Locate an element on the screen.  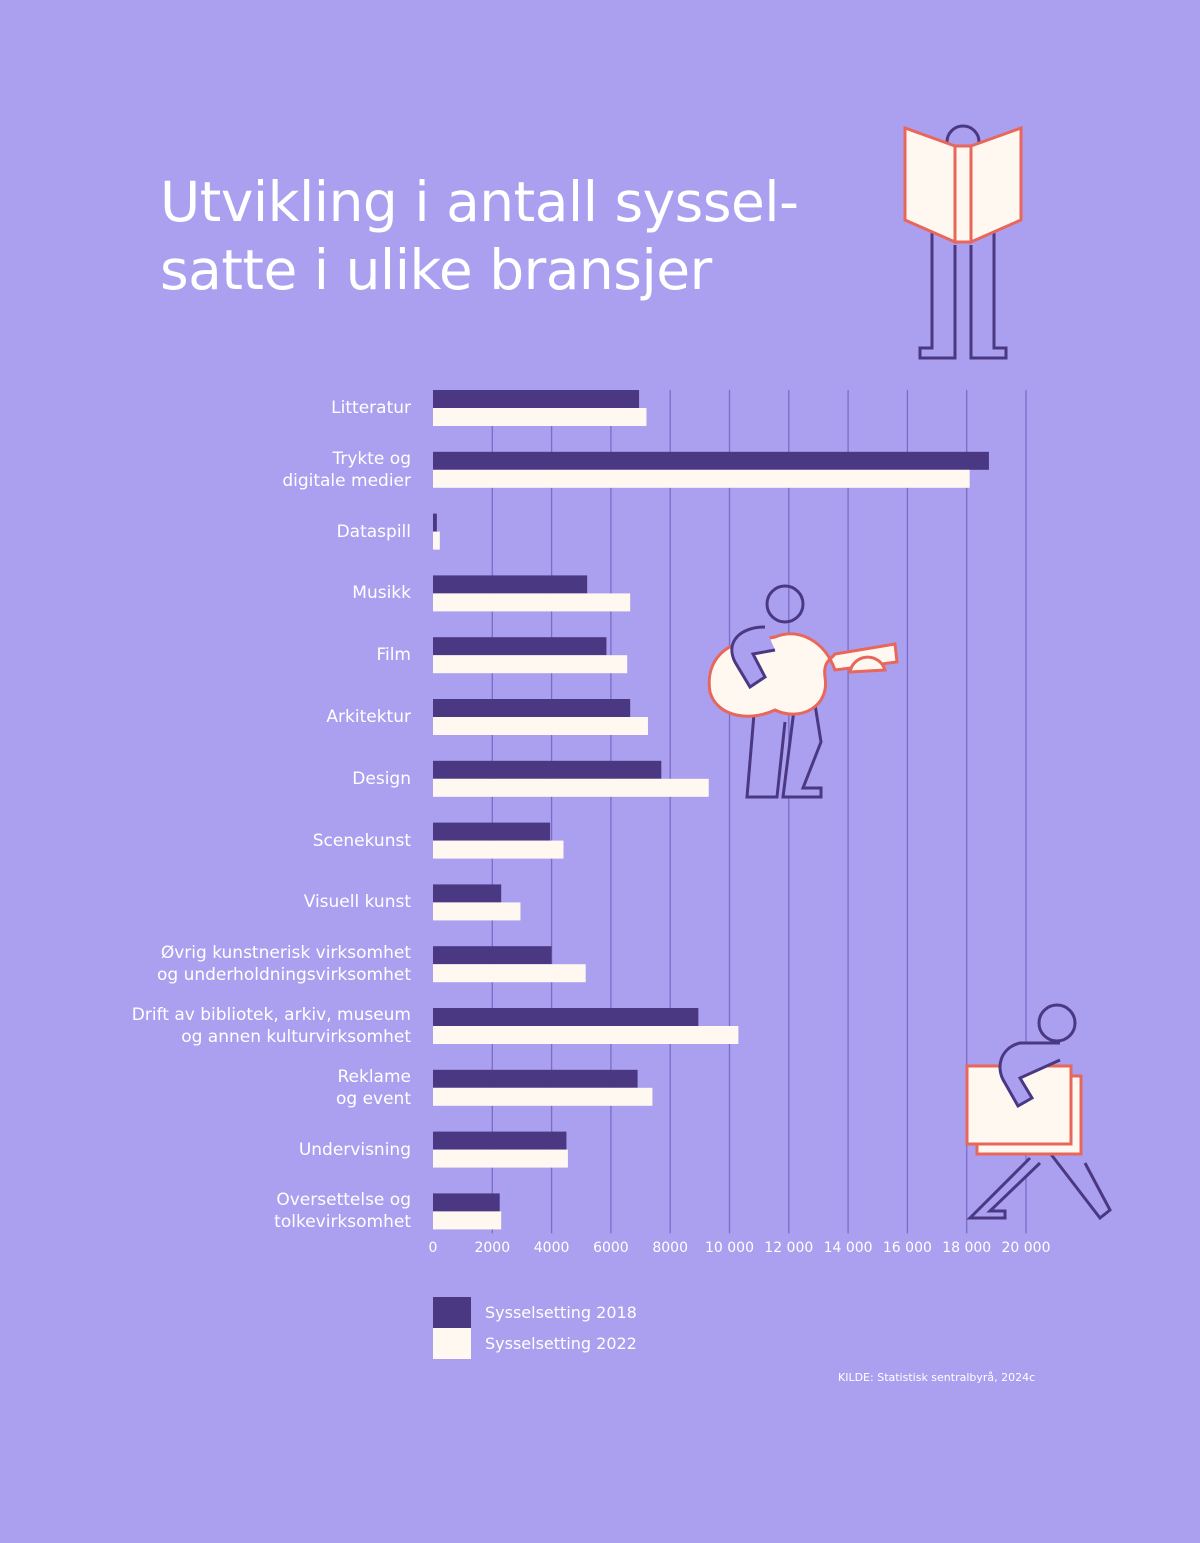
category-label: Visuell kunst is located at coordinates (357, 902).